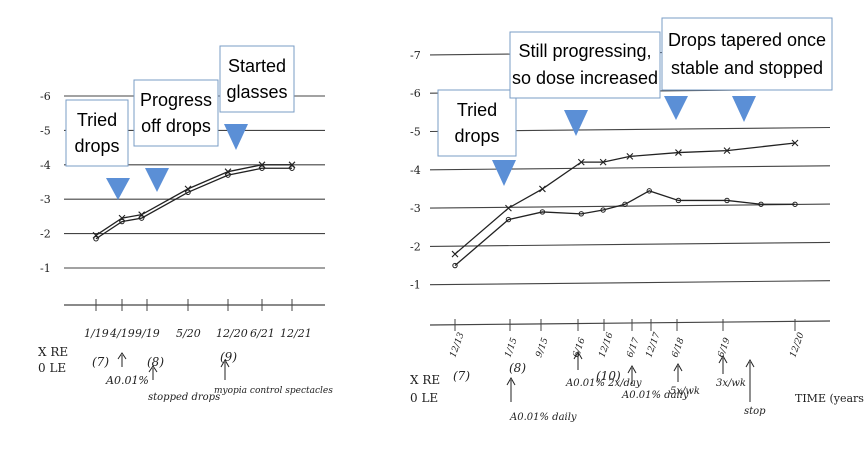 Image resolution: width=864 pixels, height=464 pixels. Describe the element at coordinates (257, 66) in the screenshot. I see `left-callout-3-line-1: Started` at that location.